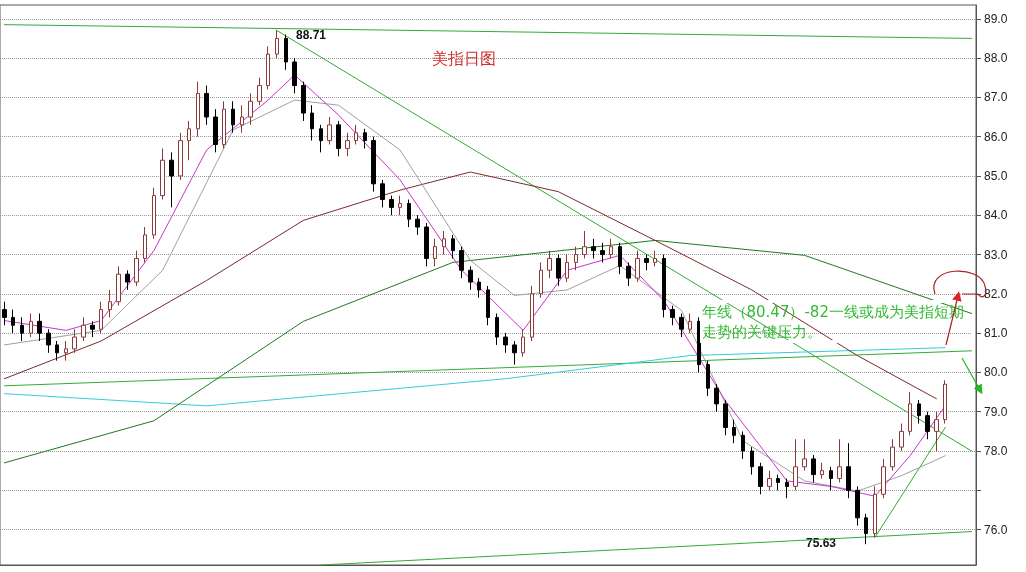 Image resolution: width=1026 pixels, height=572 pixels. What do you see at coordinates (821, 543) in the screenshot?
I see `annotation: 75.63` at bounding box center [821, 543].